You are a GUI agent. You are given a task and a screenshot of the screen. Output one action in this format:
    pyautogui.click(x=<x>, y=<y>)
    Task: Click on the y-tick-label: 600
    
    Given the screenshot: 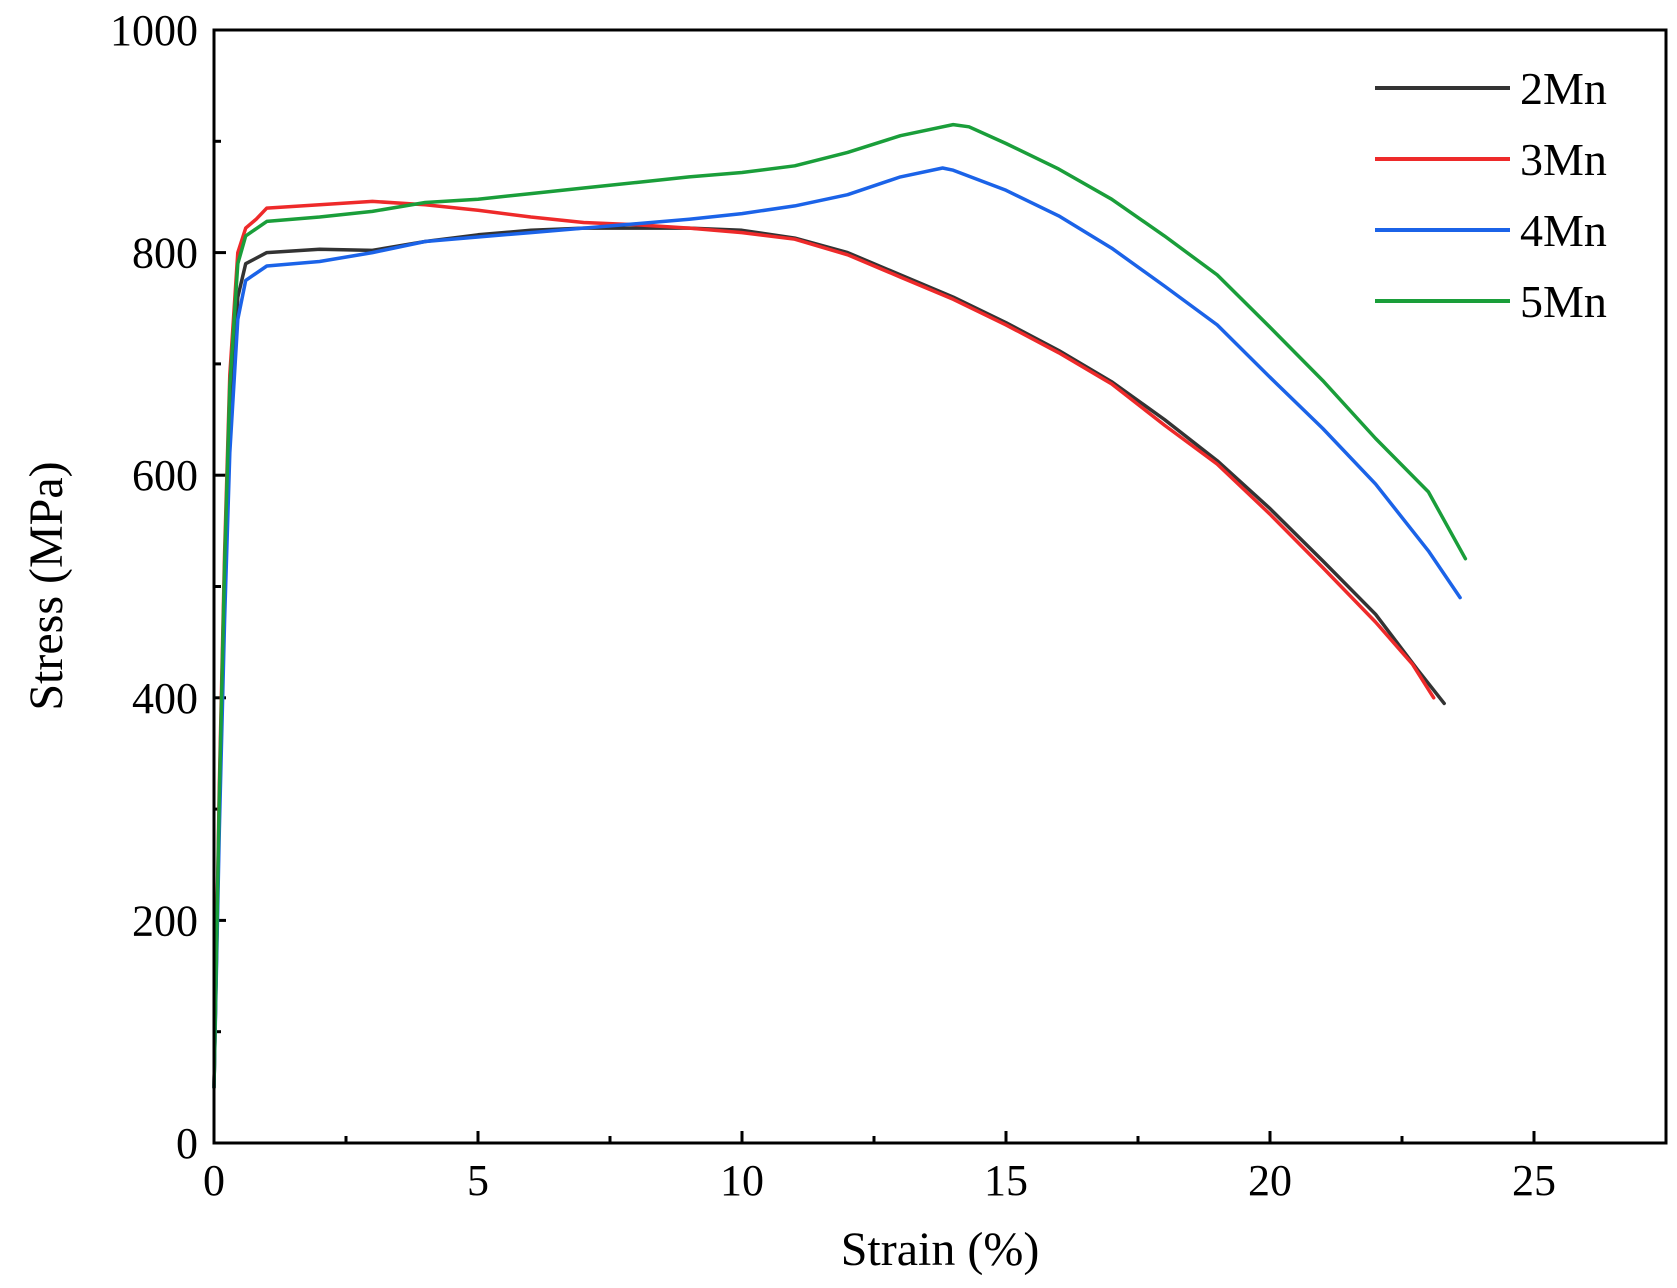 What is the action you would take?
    pyautogui.click(x=165, y=475)
    